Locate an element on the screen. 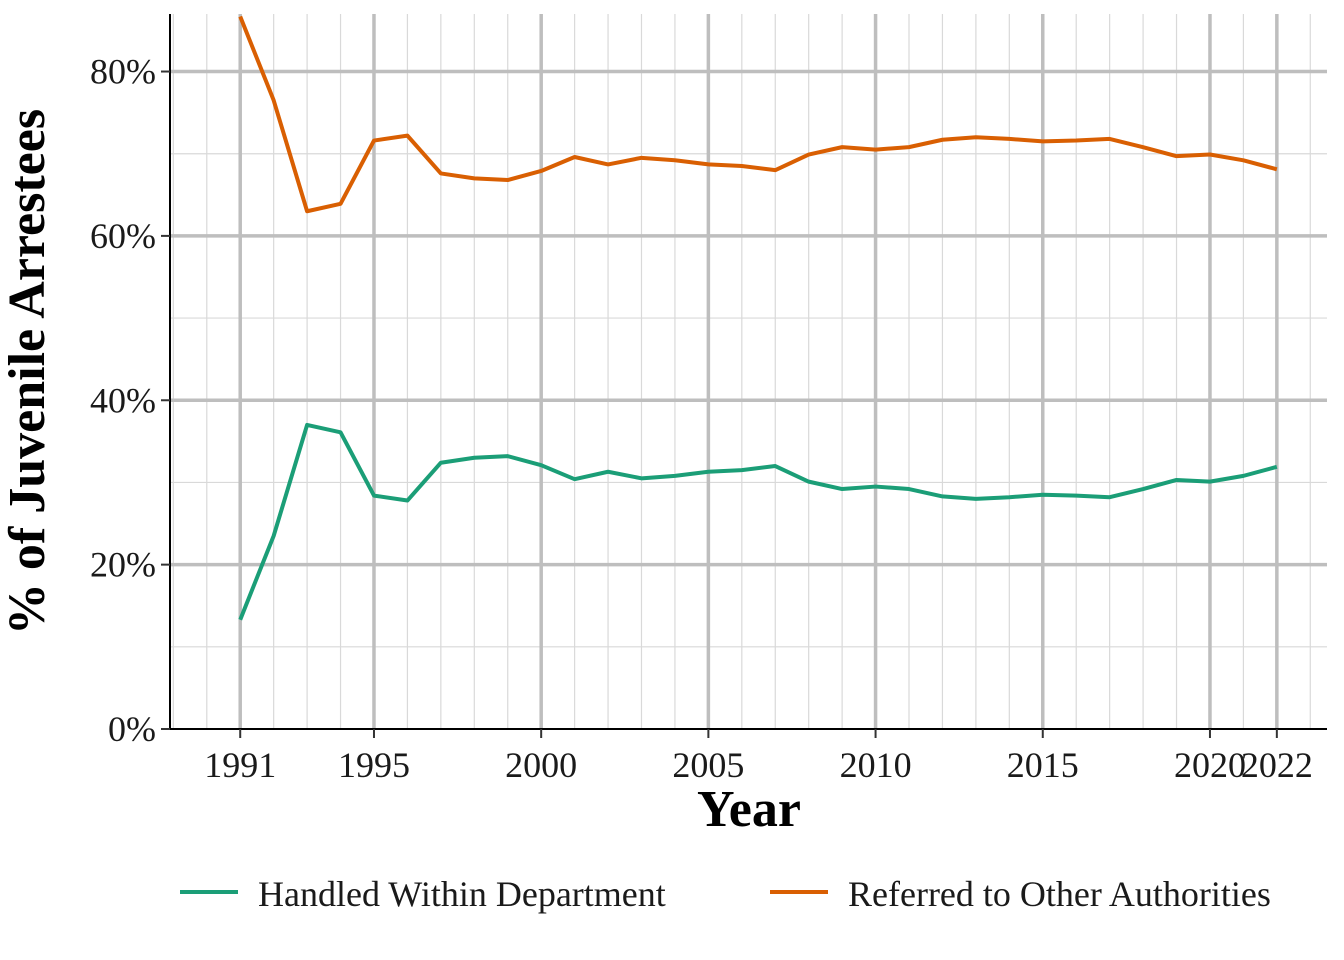 The image size is (1344, 960). x-tick-label: 2022 is located at coordinates (1277, 765).